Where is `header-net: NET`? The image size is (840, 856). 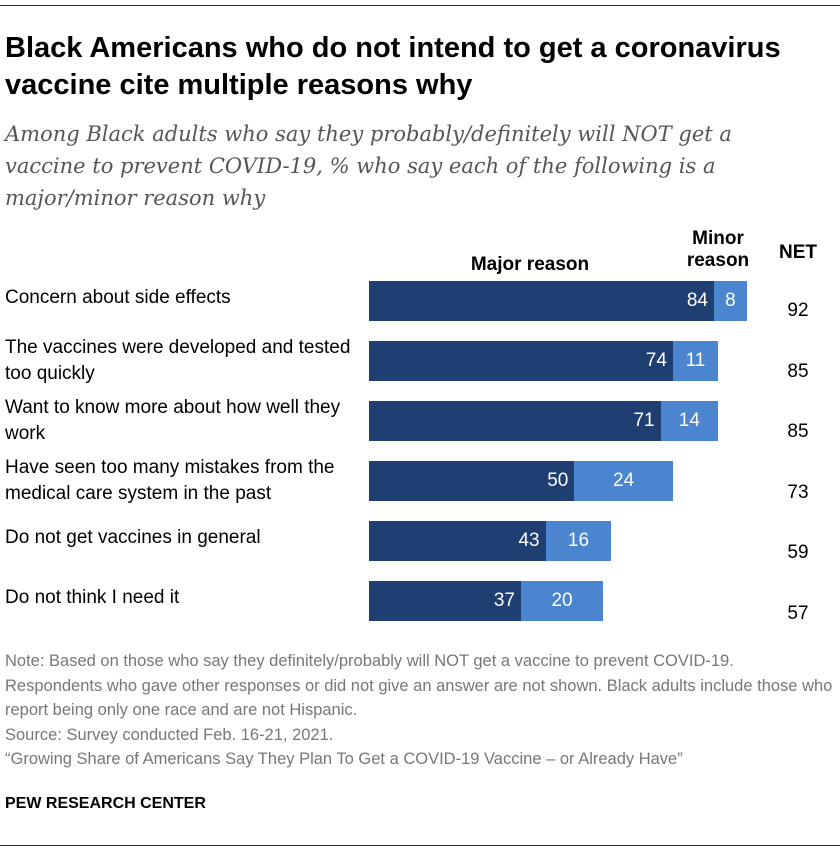 header-net: NET is located at coordinates (798, 252).